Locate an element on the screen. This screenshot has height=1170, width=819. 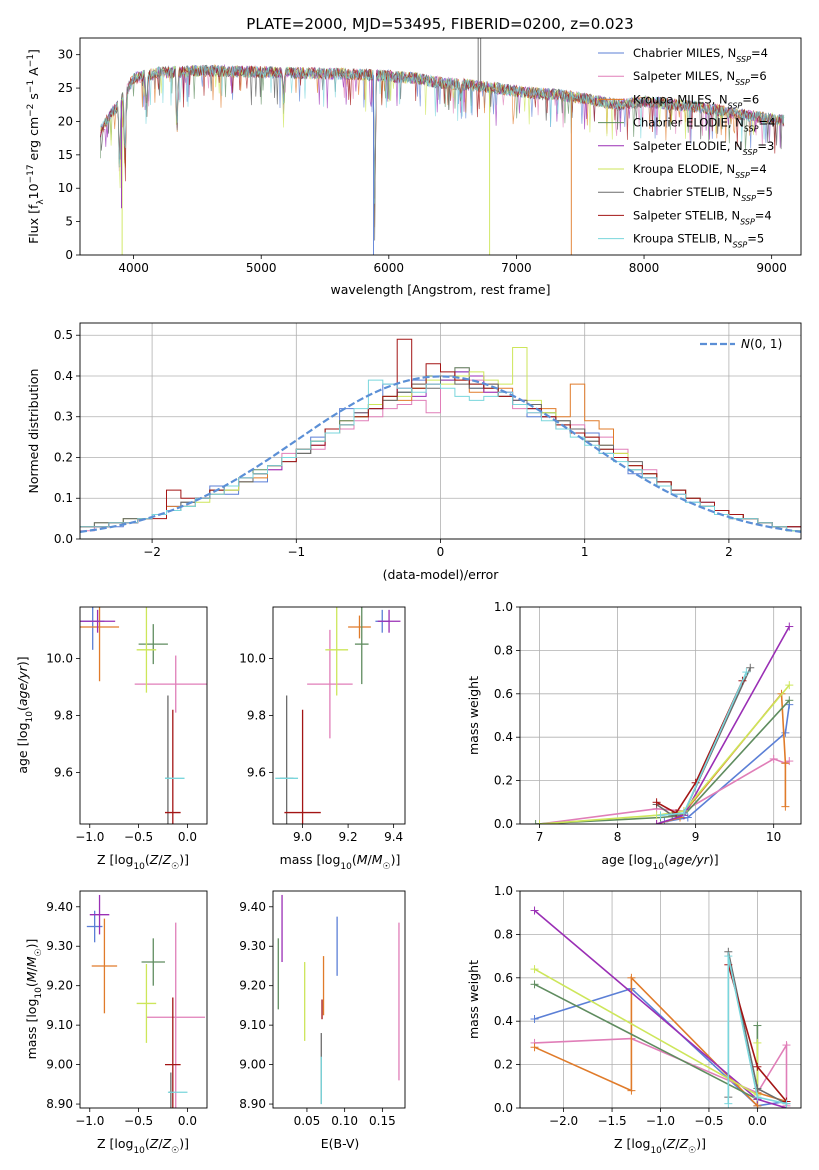
label-part: λ is located at coordinates (41, 202).